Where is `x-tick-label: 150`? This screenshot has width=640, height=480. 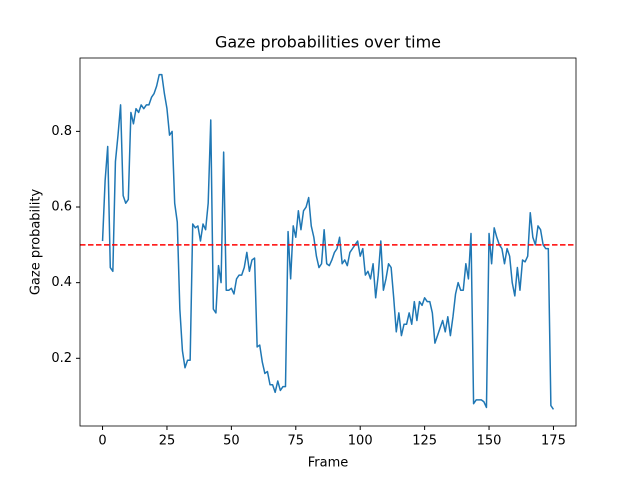
x-tick-label: 150 is located at coordinates (489, 441).